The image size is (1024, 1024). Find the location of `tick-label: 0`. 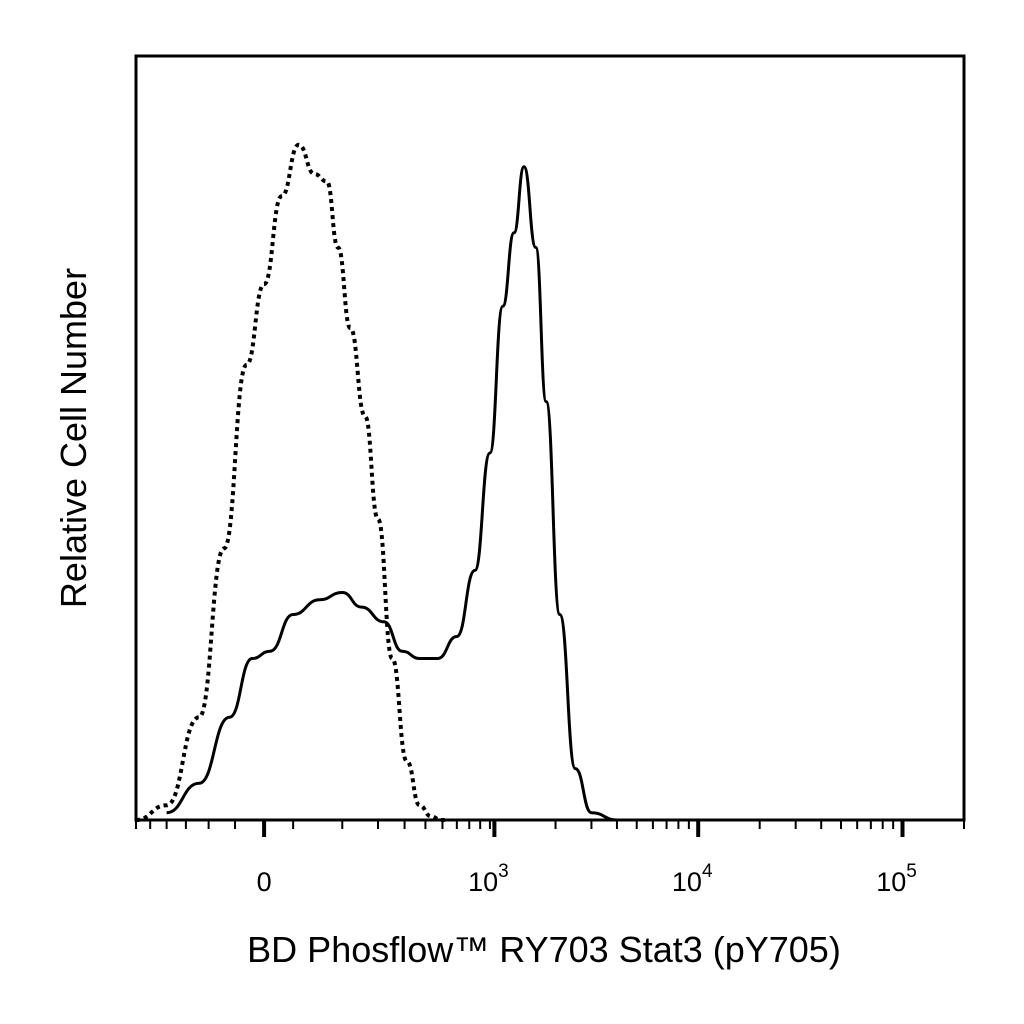

tick-label: 0 is located at coordinates (264, 882).